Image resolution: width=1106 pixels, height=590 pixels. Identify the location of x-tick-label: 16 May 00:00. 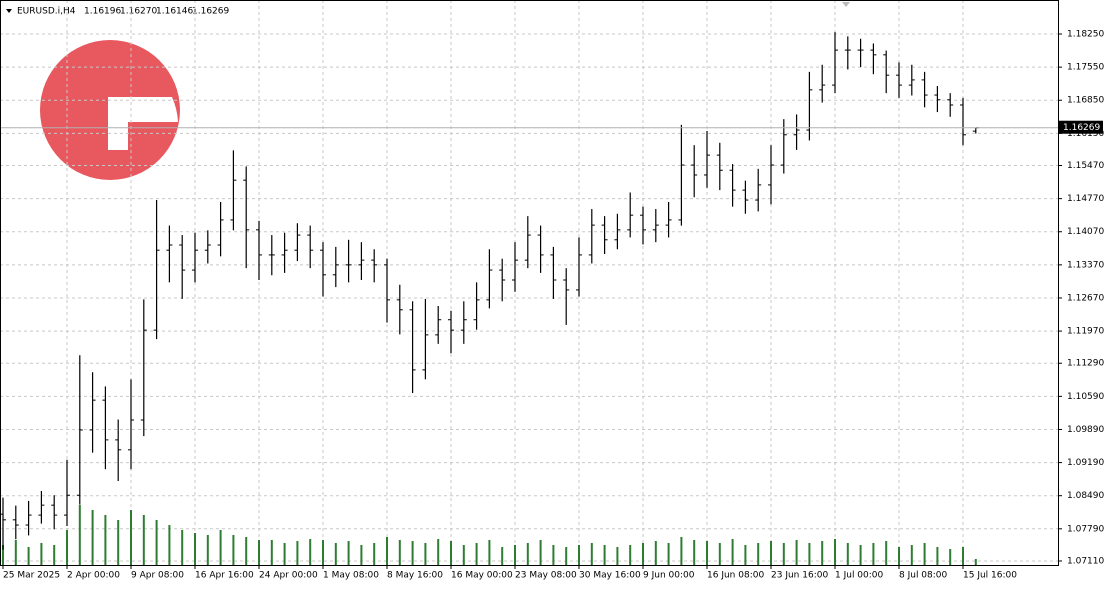
(482, 576).